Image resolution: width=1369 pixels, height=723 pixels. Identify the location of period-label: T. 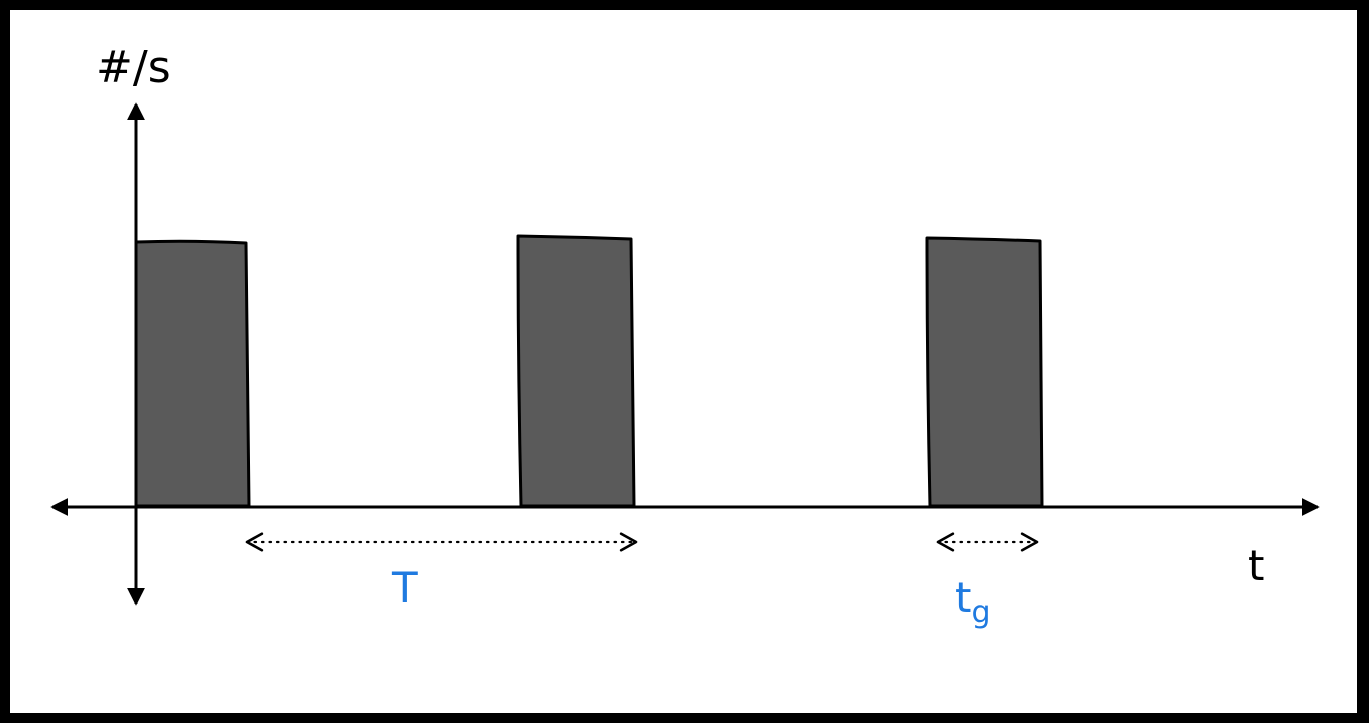
(404, 587).